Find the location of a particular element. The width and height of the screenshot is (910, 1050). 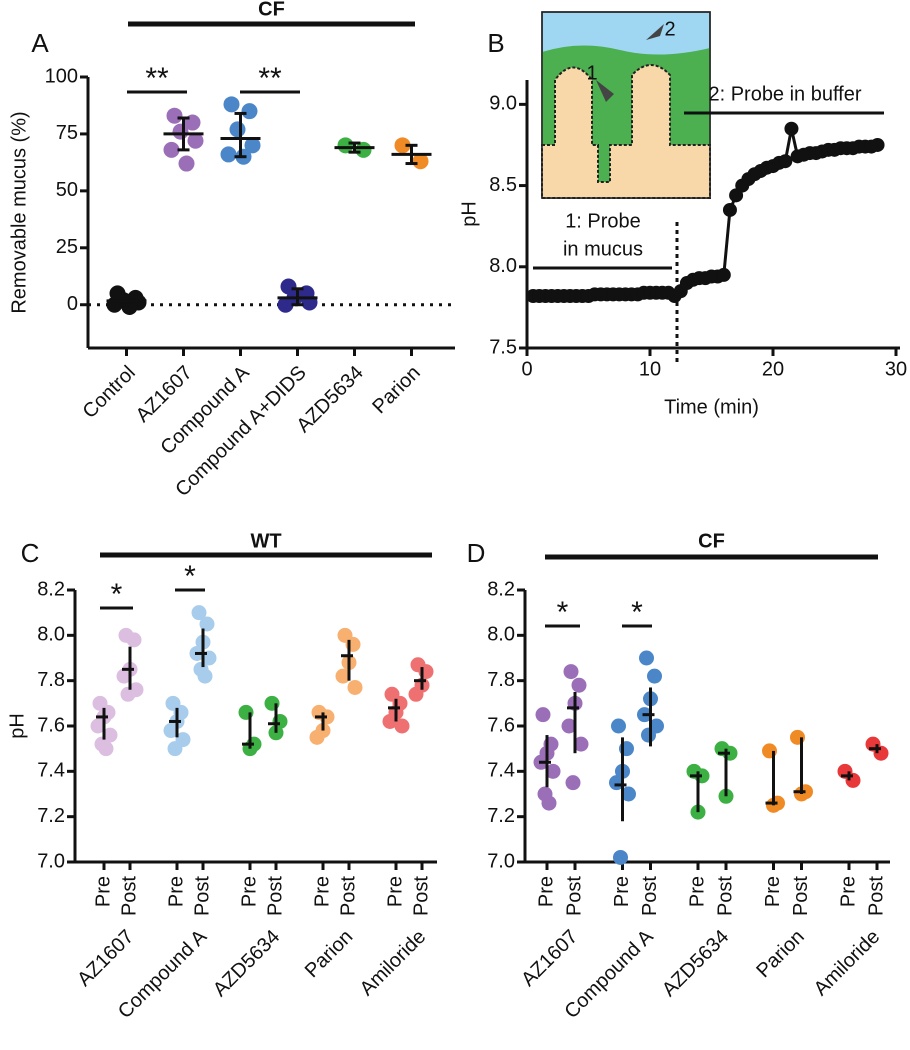

inset-label: 1 is located at coordinates (591, 73).